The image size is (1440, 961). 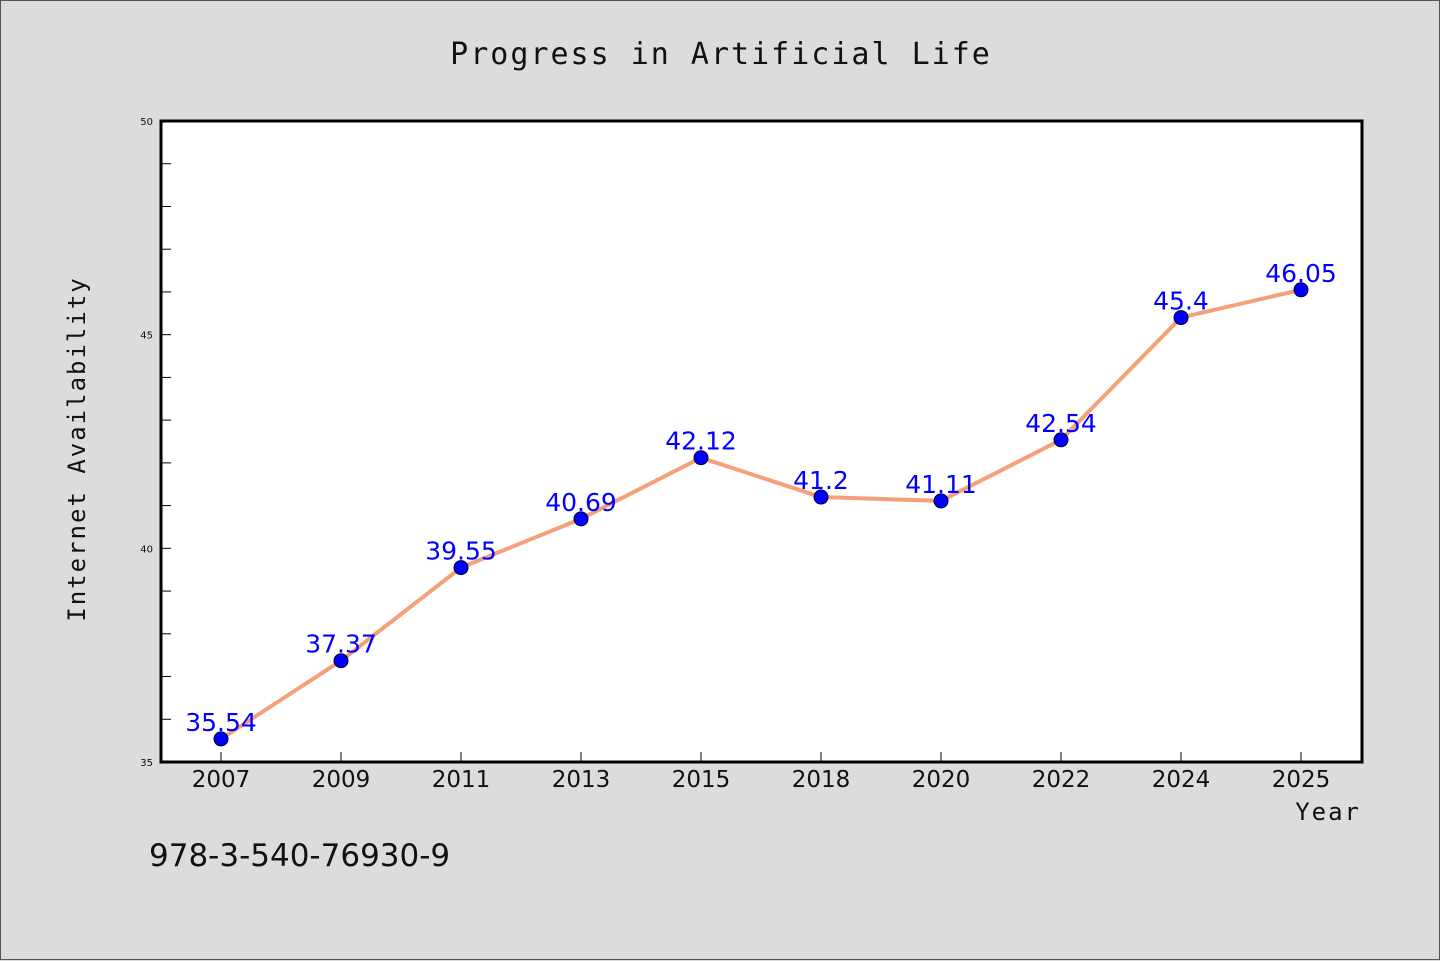 I want to click on x-tick-label: 2009, so click(x=341, y=780).